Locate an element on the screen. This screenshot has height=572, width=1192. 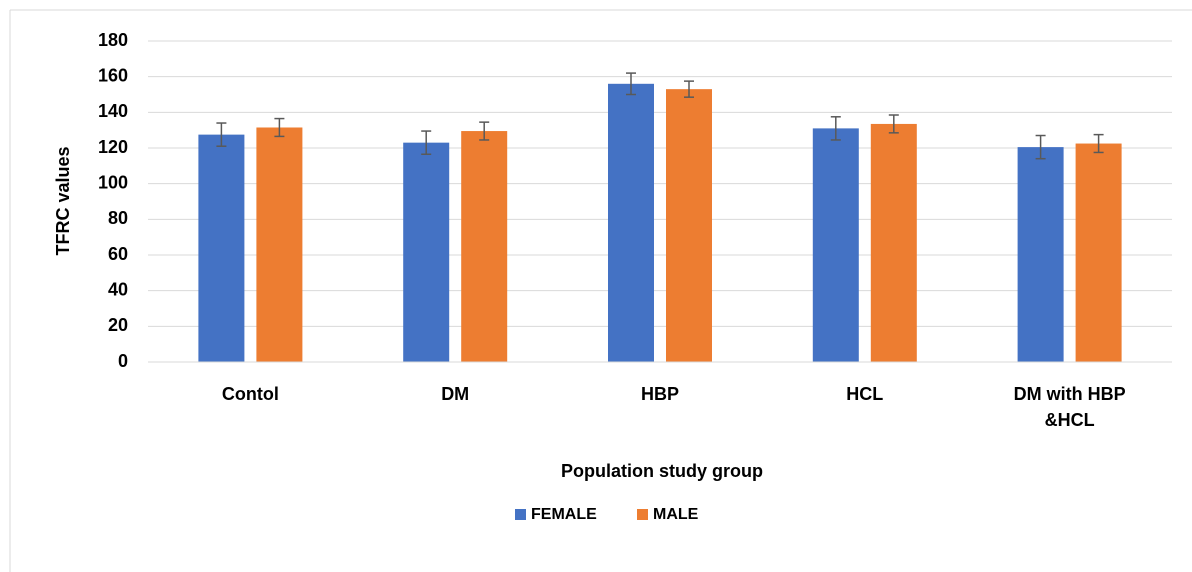
legend-label: FEMALE is located at coordinates (564, 514).